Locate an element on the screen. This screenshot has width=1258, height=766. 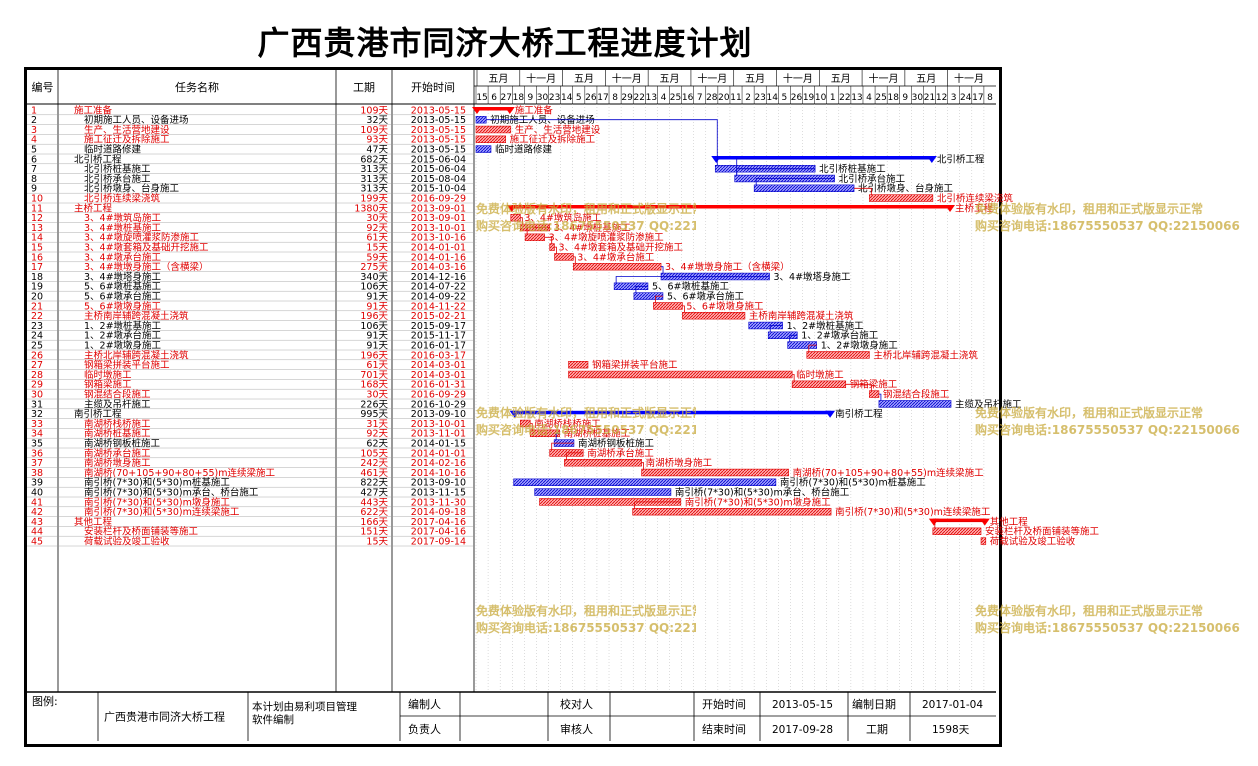
bar-label: 安装栏杆及桥面铺装等施工 is located at coordinates (1042, 532).